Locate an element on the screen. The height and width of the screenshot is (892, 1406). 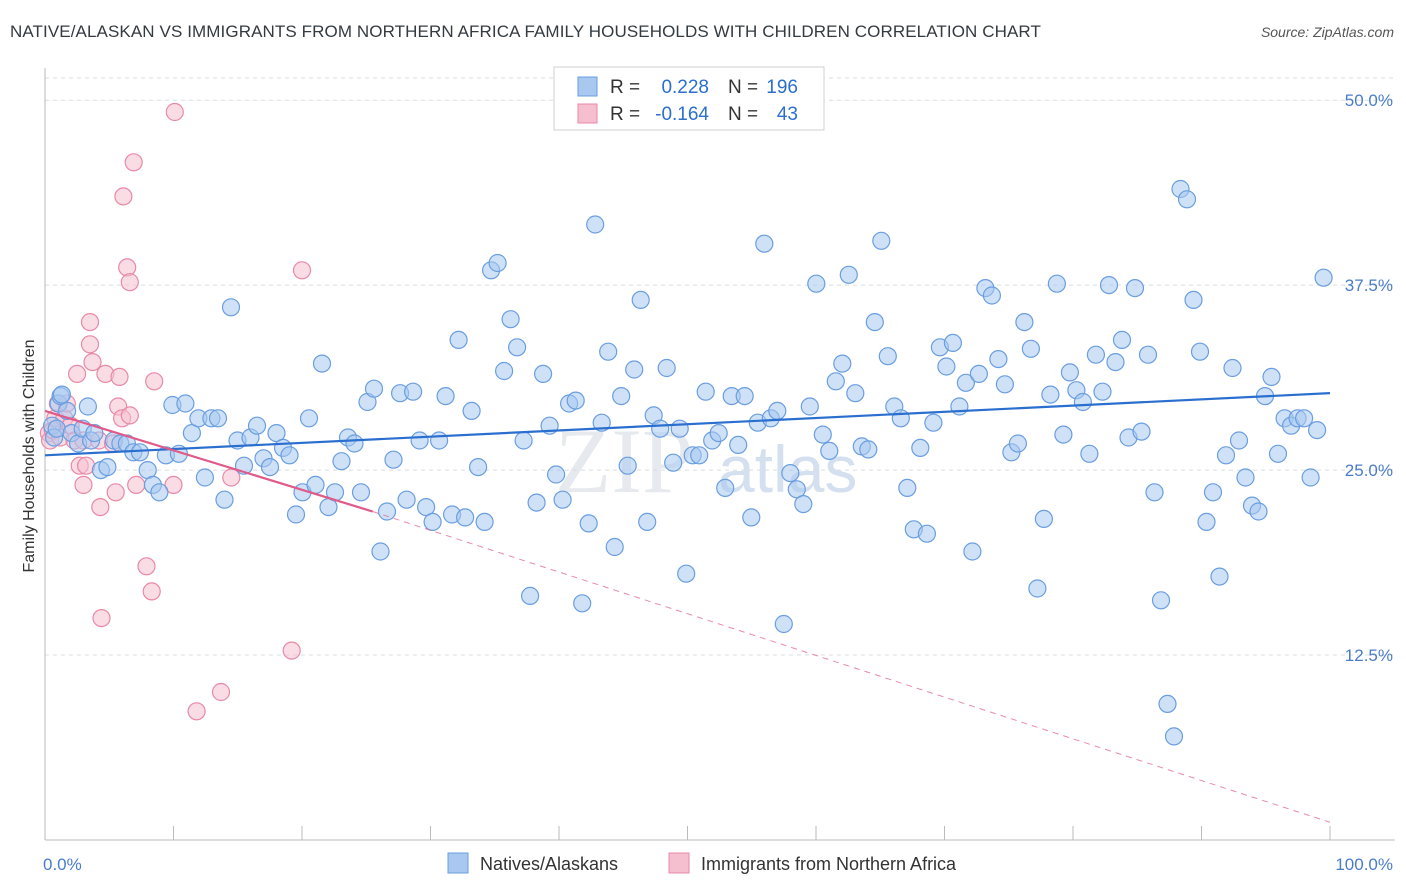
y-tick-label-3: 50.0% is located at coordinates (1369, 100).